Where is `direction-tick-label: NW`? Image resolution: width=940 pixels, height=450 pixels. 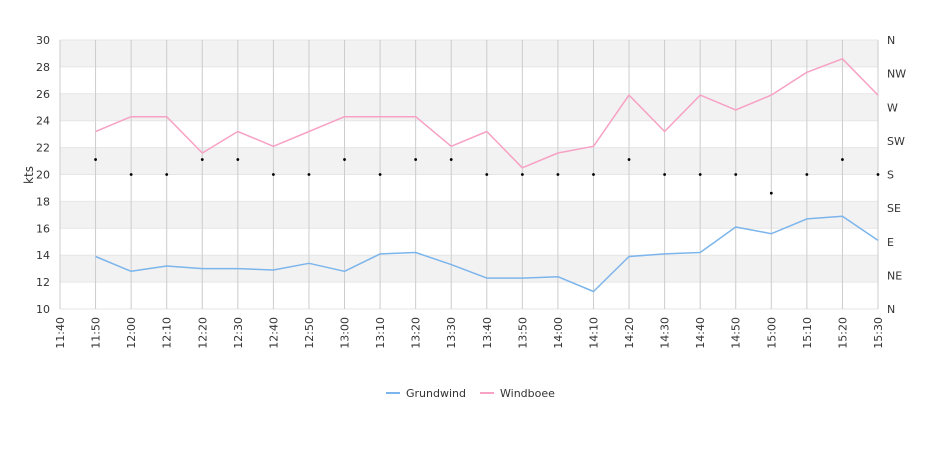
direction-tick-label: NW is located at coordinates (896, 74).